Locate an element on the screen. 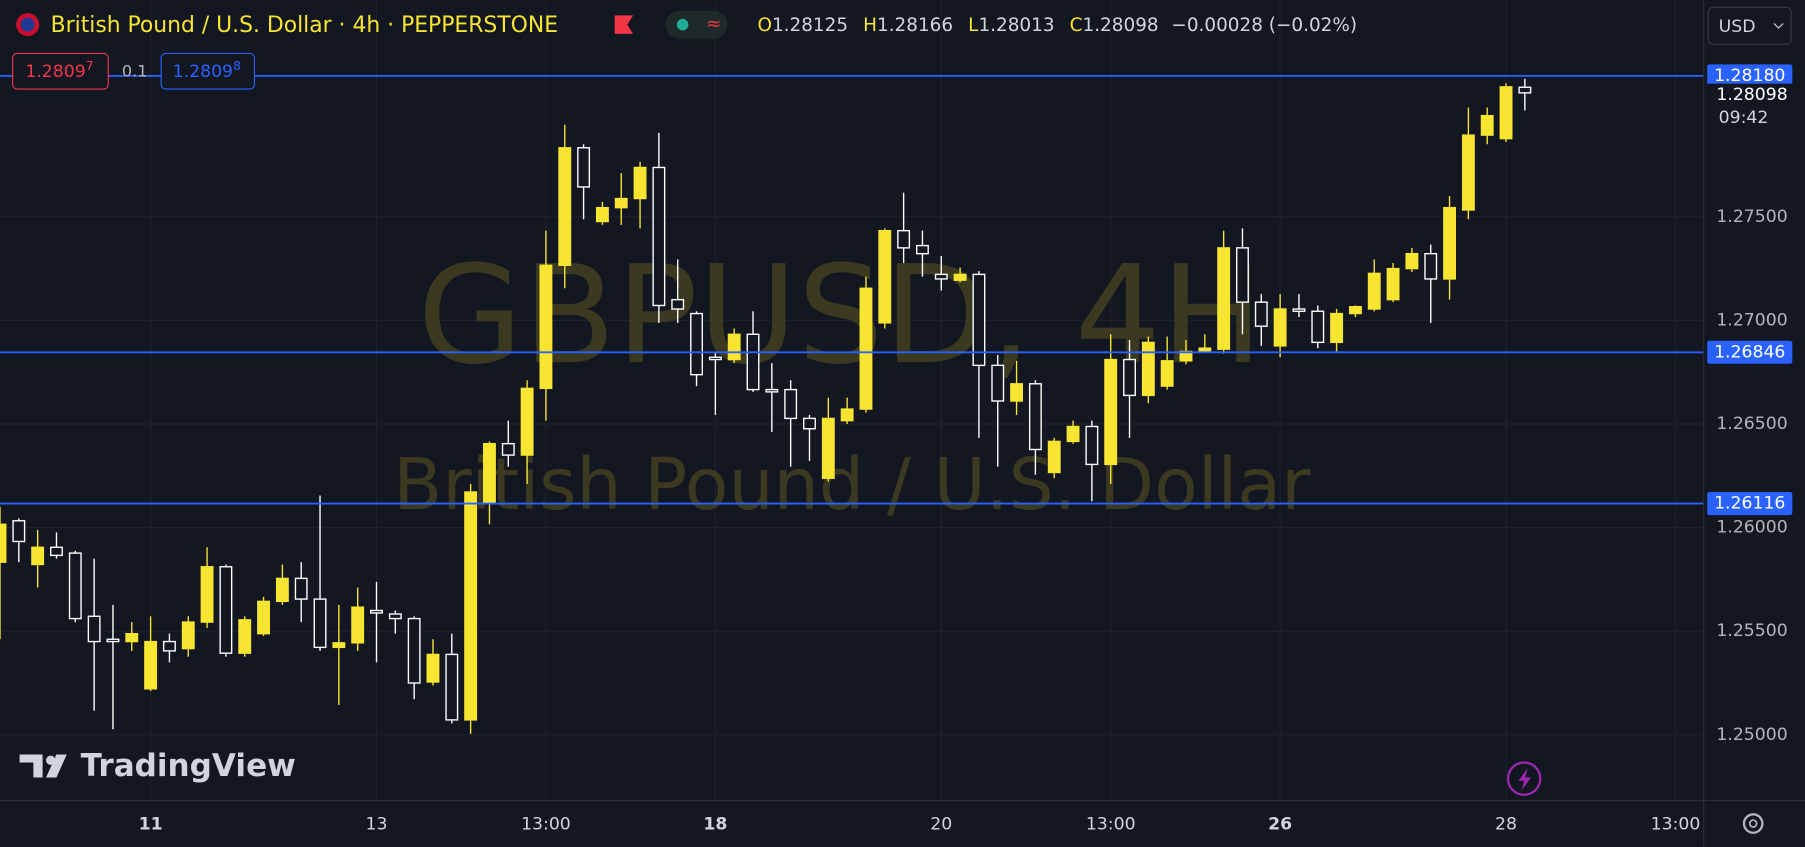 Image resolution: width=1805 pixels, height=847 pixels. alert-icon is located at coordinates (1524, 778).